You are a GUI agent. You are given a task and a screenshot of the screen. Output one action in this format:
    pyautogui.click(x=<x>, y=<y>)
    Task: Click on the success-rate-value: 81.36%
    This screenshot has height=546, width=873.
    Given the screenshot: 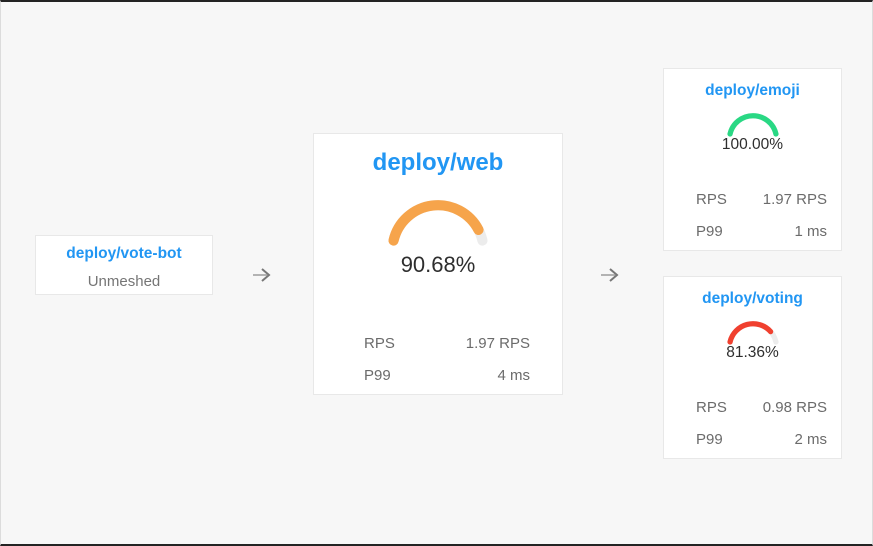 What is the action you would take?
    pyautogui.click(x=752, y=352)
    